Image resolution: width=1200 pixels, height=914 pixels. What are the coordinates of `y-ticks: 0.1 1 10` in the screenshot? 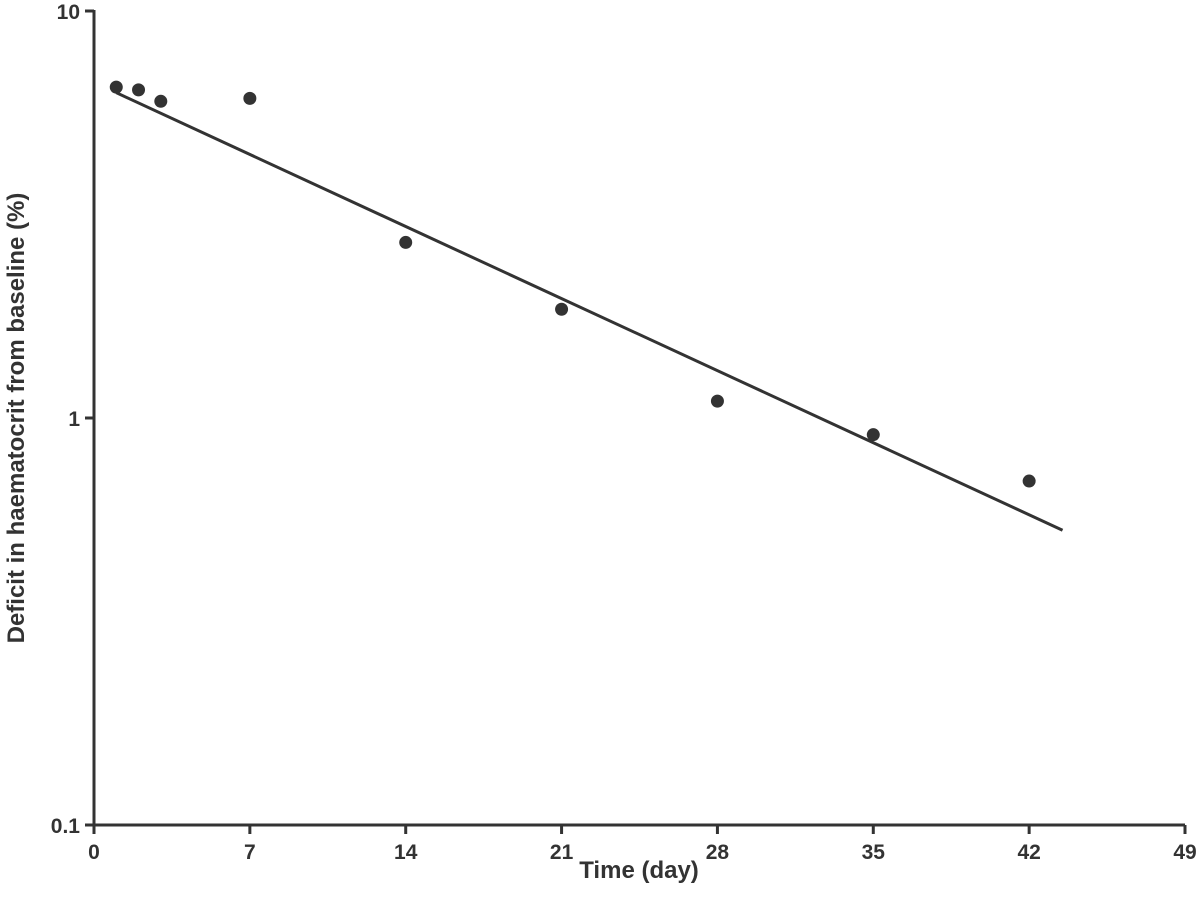 It's located at (72, 419).